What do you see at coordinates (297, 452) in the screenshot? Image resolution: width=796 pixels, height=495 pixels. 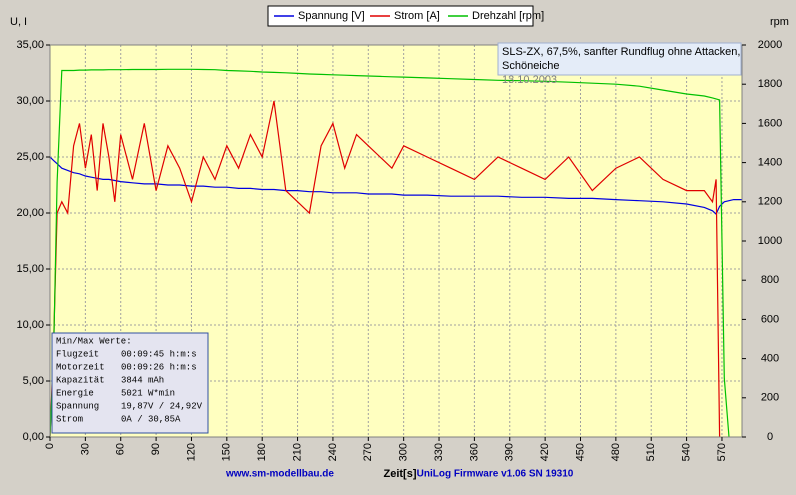 I see `x-tick-label: 210` at bounding box center [297, 452].